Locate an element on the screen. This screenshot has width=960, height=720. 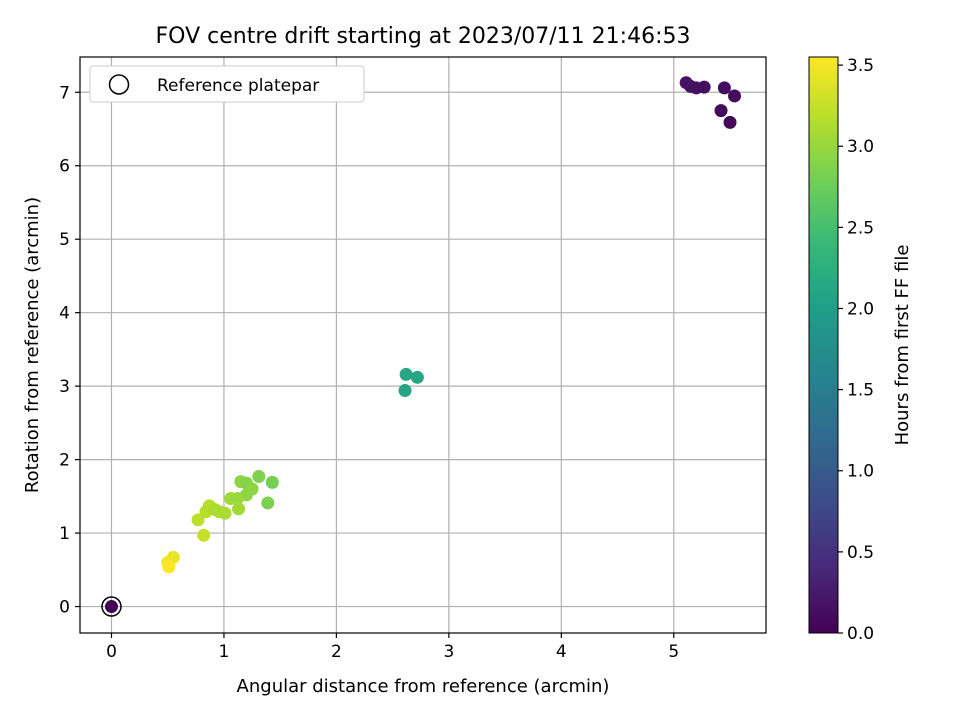
x-axis-ticks: 0 1 2 3 4 5 is located at coordinates (392, 647).